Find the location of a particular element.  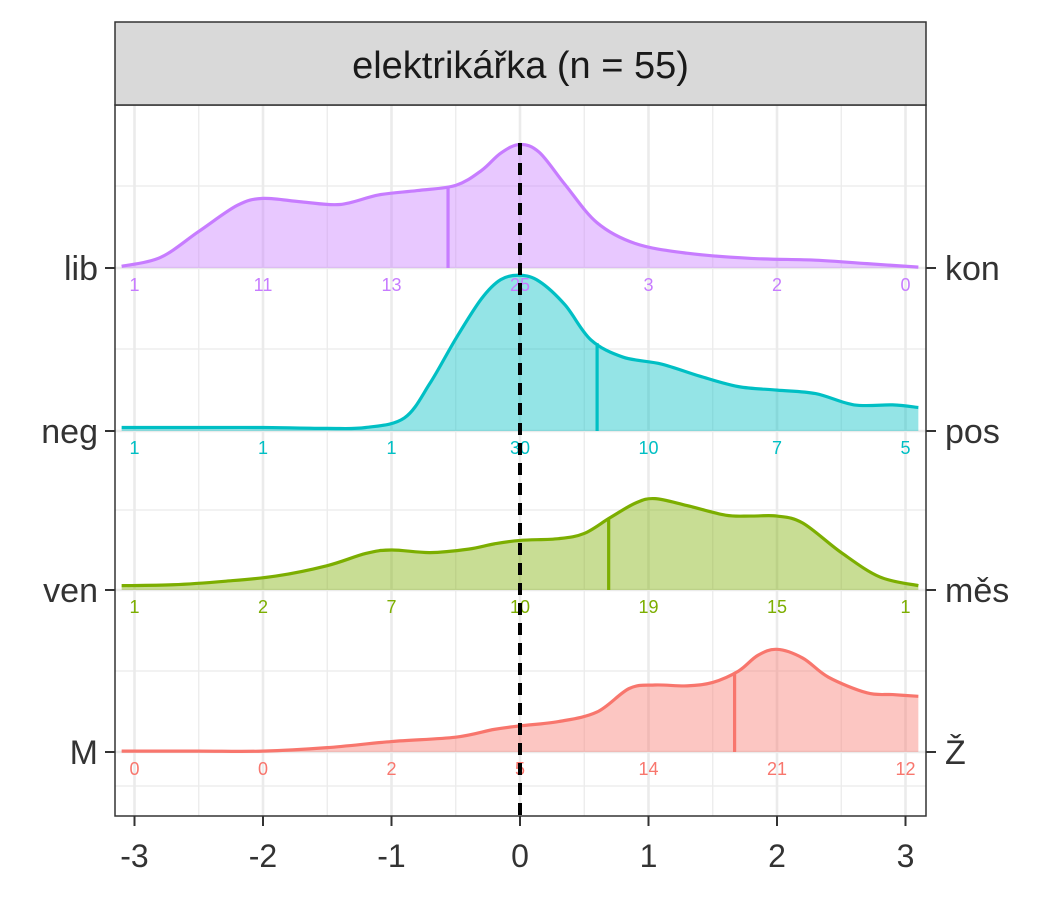

x-axis-tick-label: 0 is located at coordinates (520, 856).